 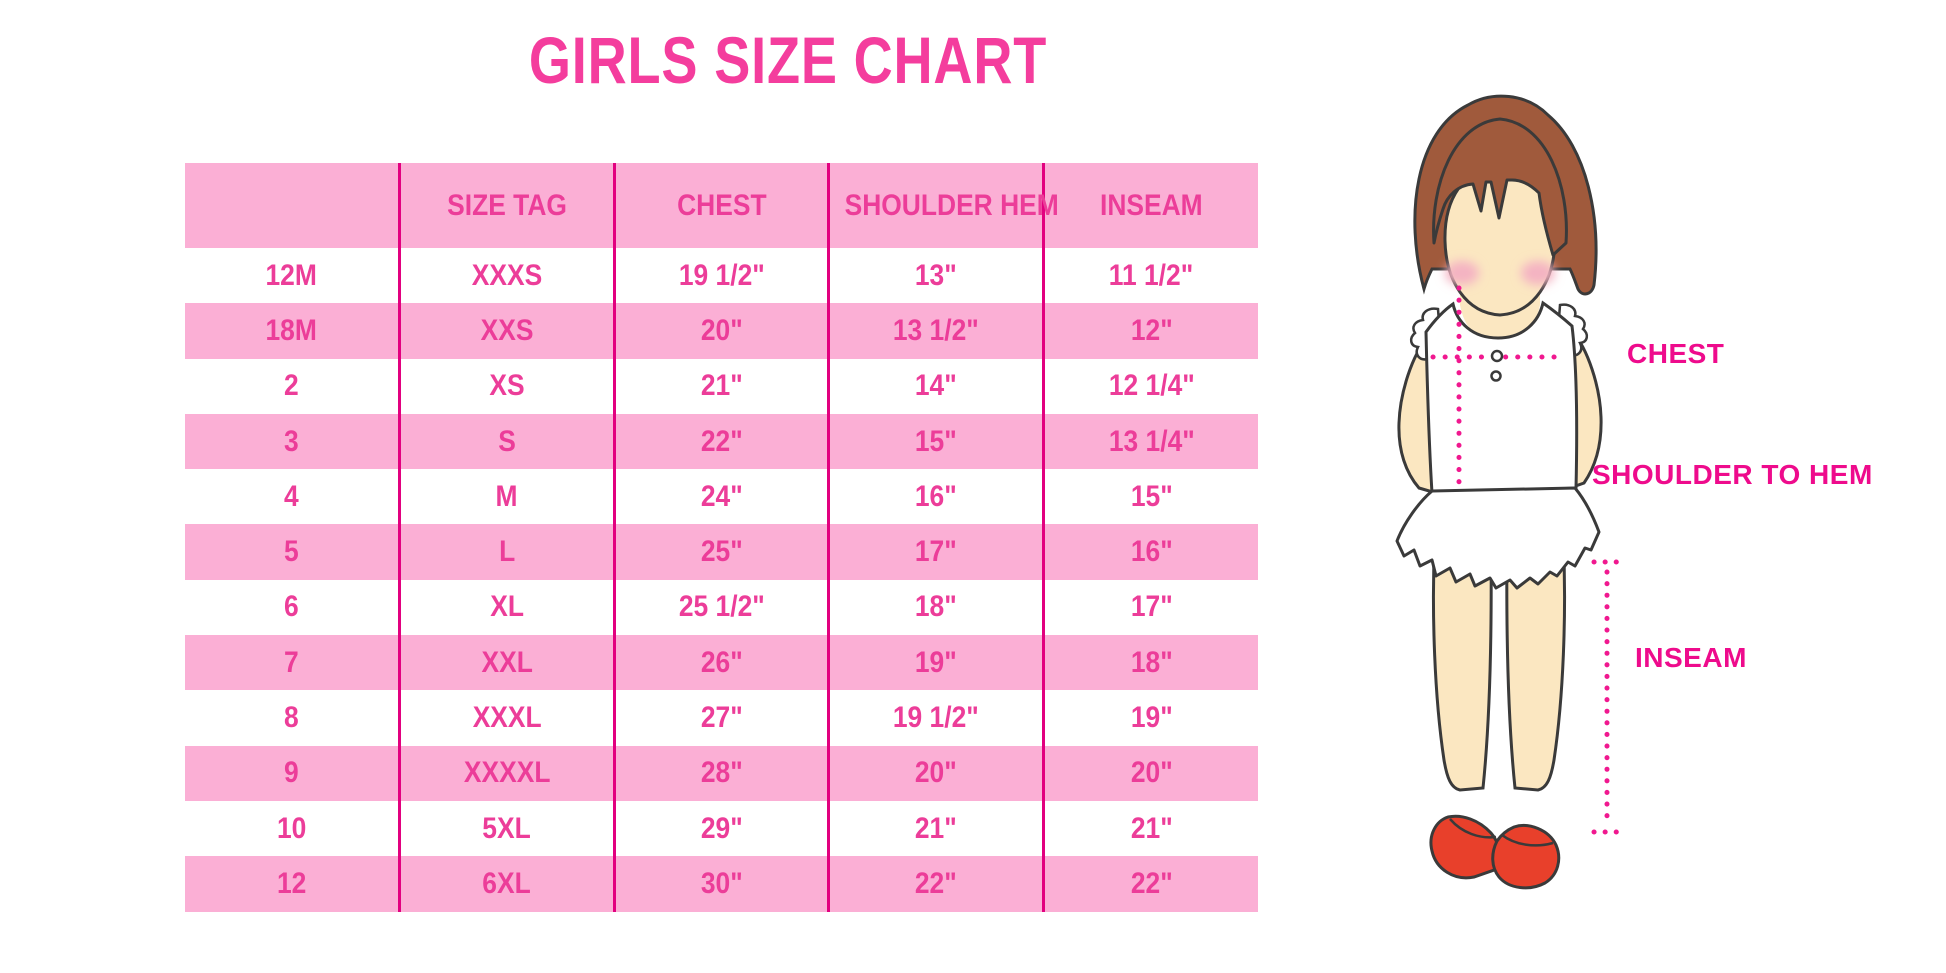 I want to click on left-blush, so click(x=1462, y=273).